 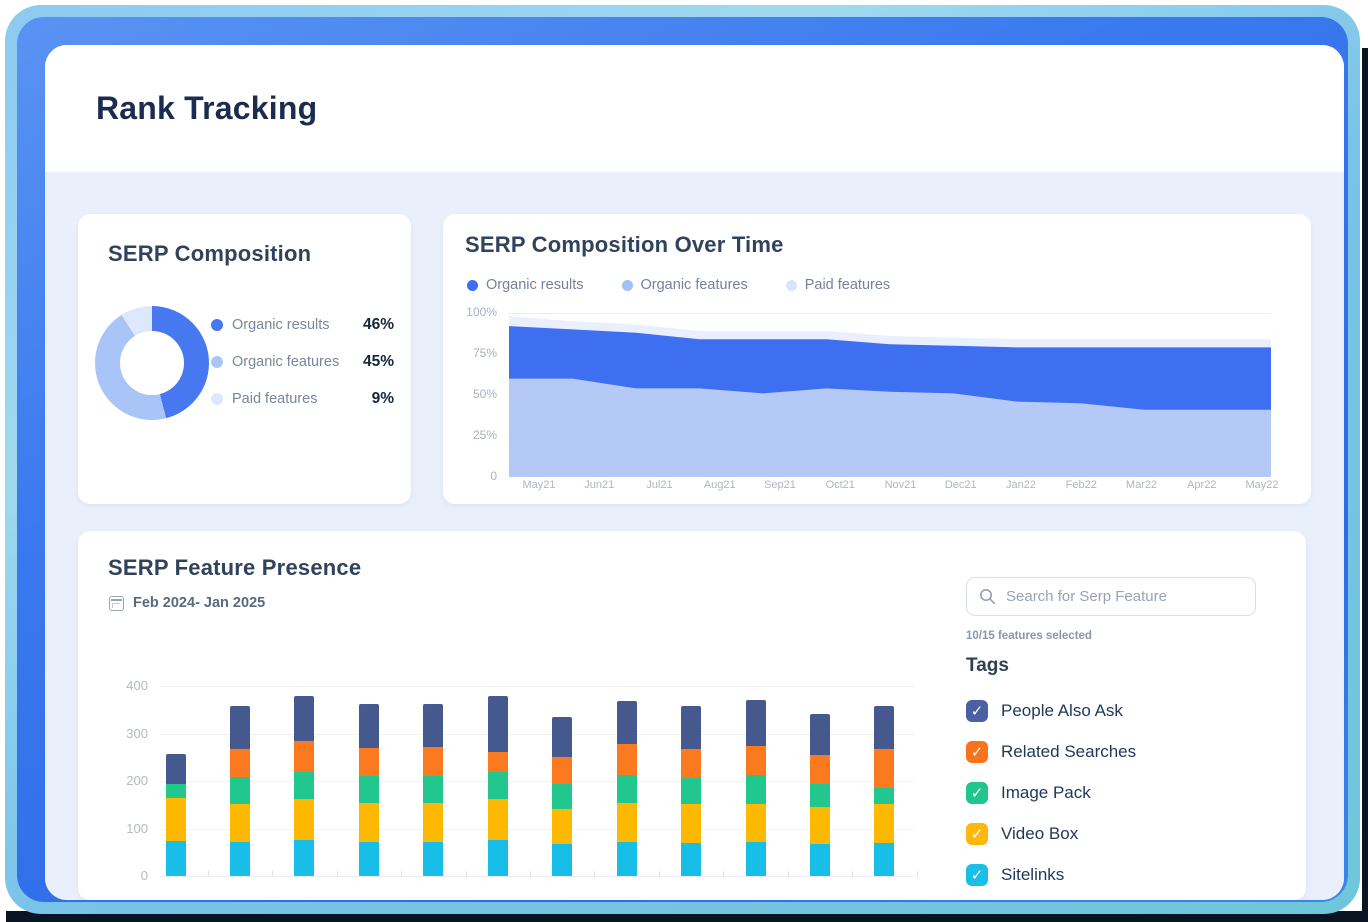 I want to click on legend-item: Paid features 9%, so click(x=302, y=399).